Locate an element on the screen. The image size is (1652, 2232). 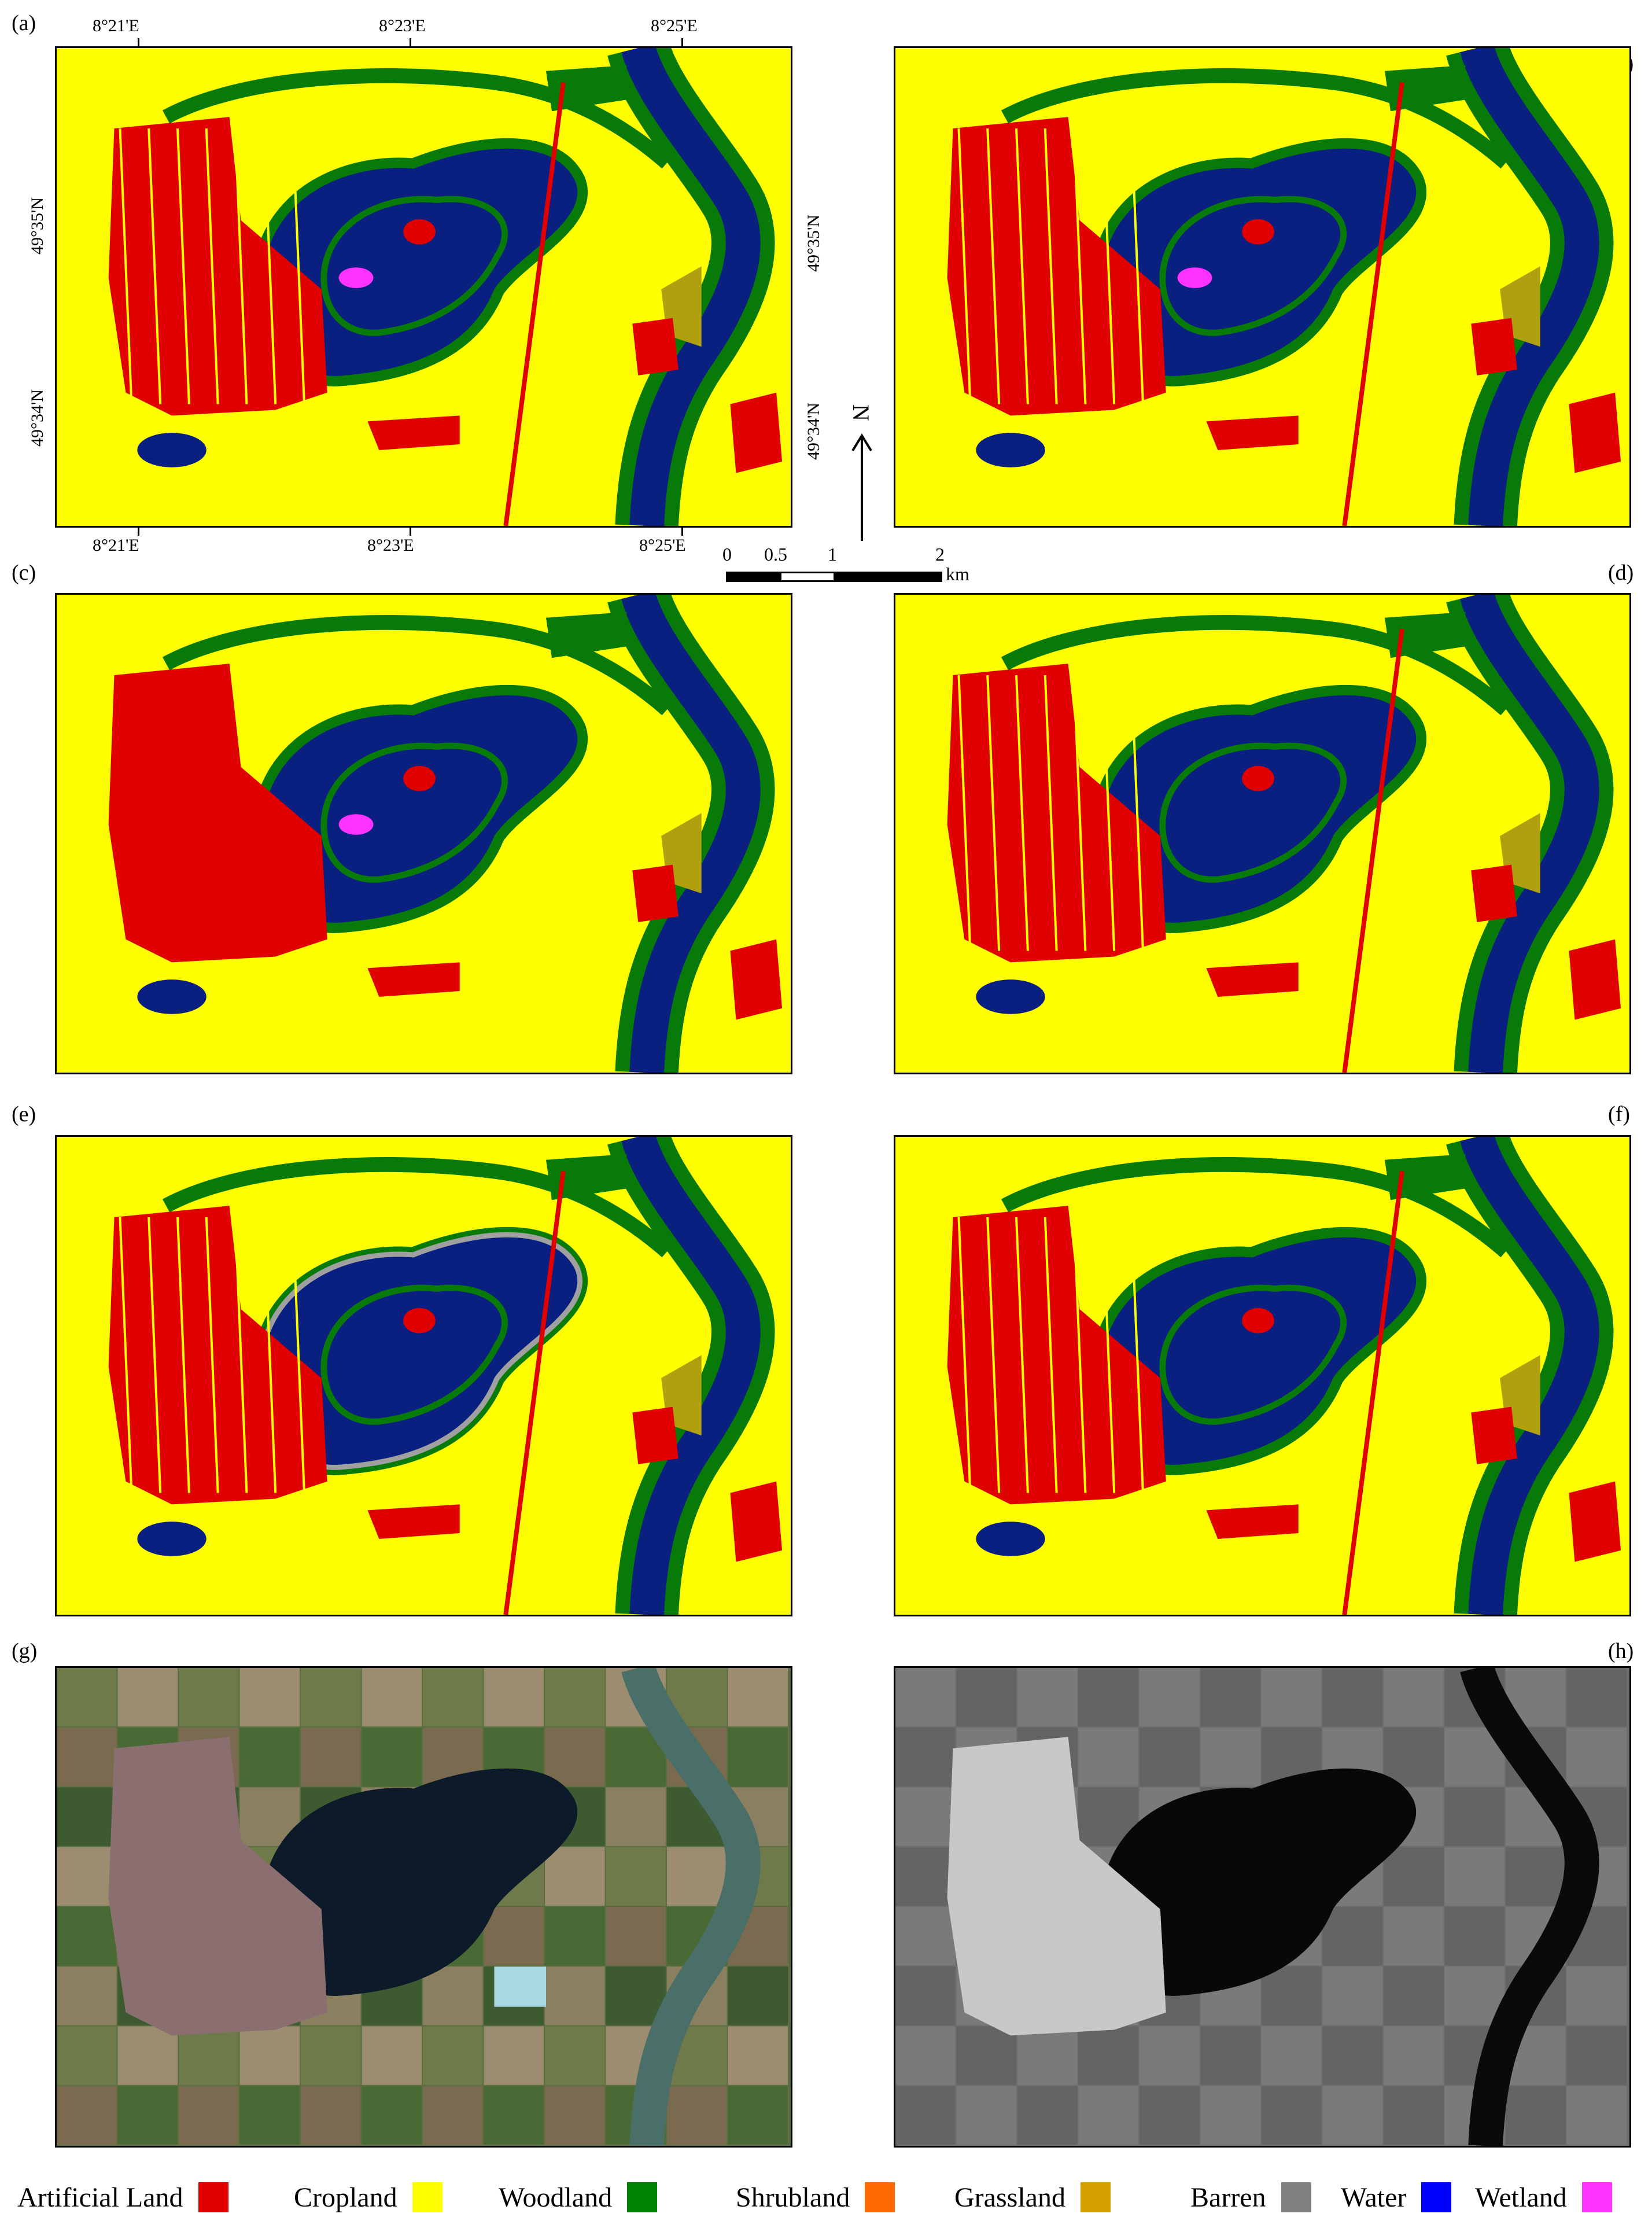
legend-label: Wetland is located at coordinates (1521, 2198).